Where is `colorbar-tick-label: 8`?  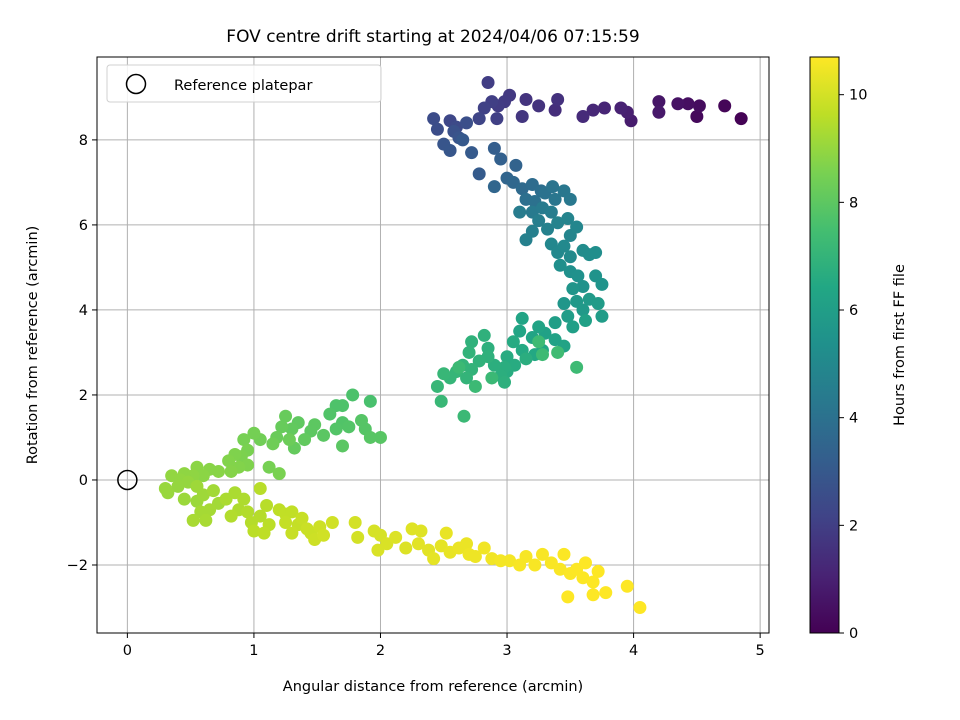 colorbar-tick-label: 8 is located at coordinates (853, 203).